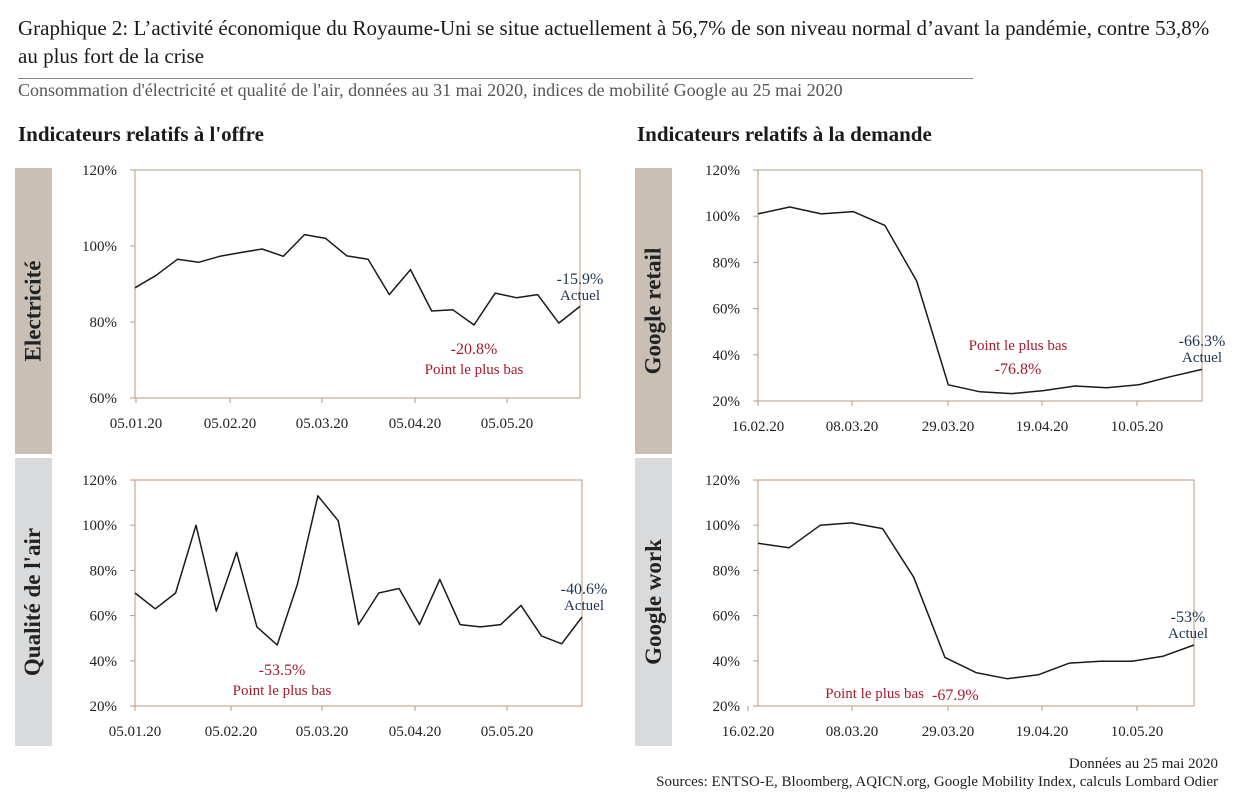  I want to click on google-retail-panel-label: Google retail, so click(653, 311).